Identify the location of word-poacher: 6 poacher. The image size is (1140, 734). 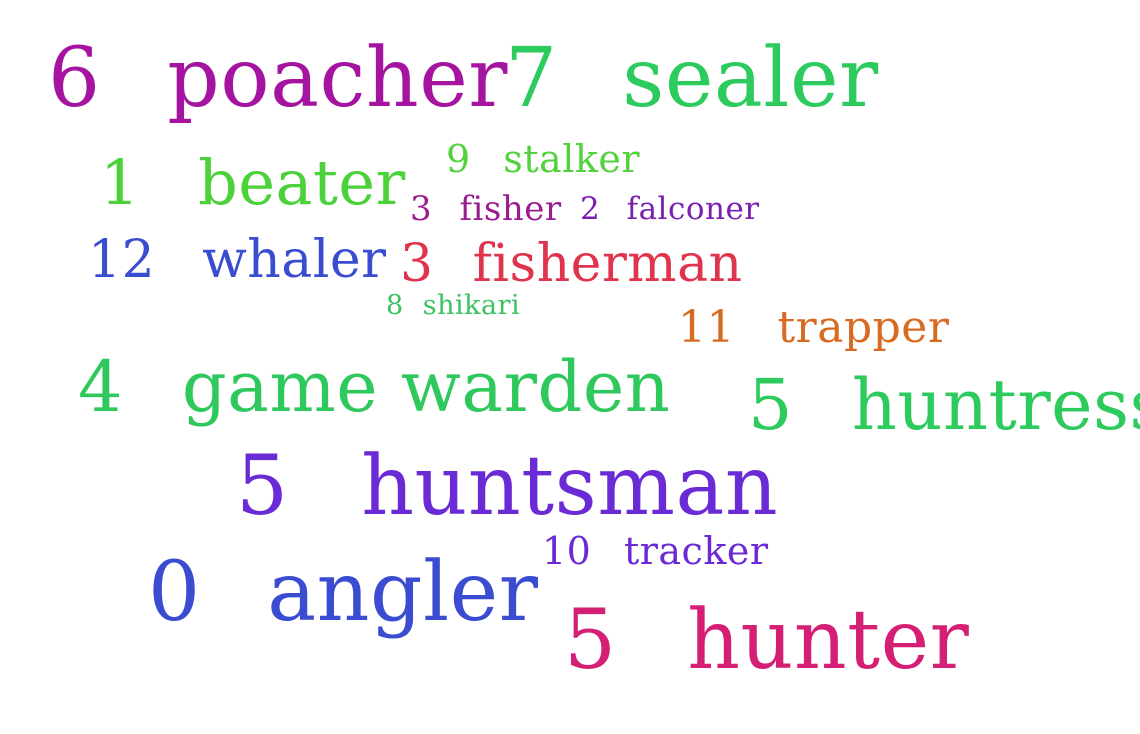
(278, 79).